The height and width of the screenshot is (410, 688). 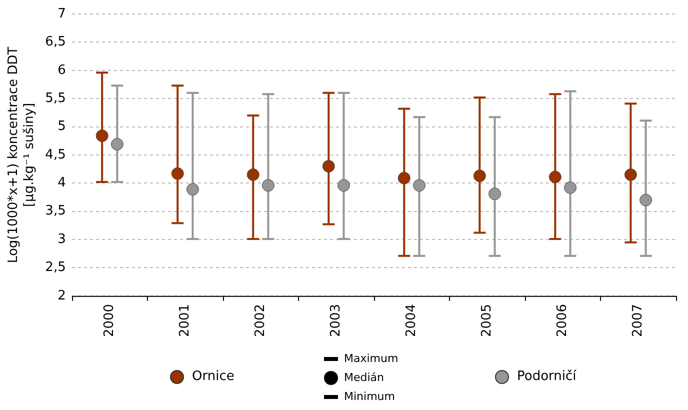 I want to click on y-tick-label: 7, so click(x=62, y=14).